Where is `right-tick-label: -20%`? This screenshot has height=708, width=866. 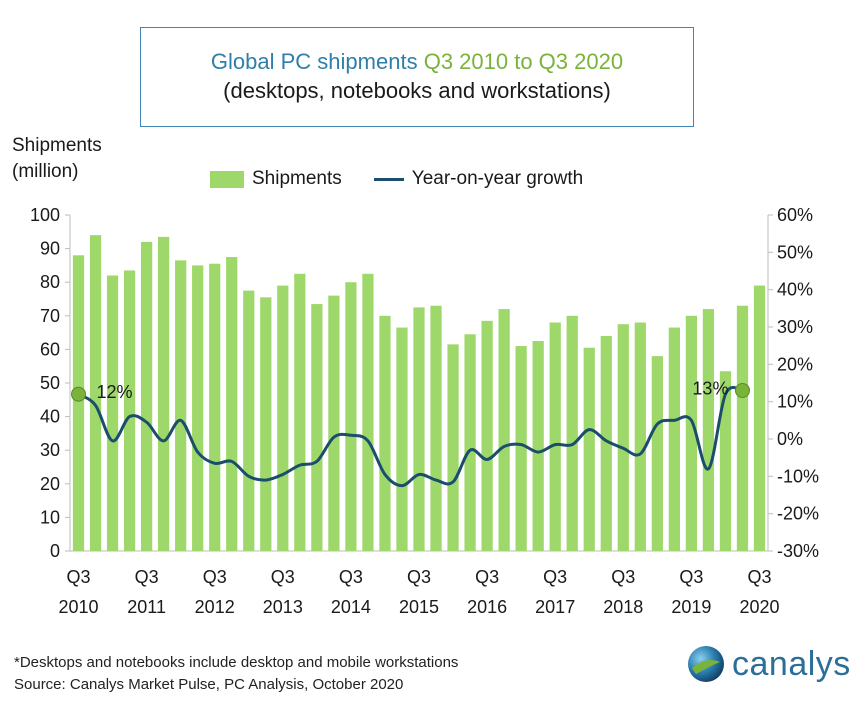
right-tick-label: -20% is located at coordinates (798, 514).